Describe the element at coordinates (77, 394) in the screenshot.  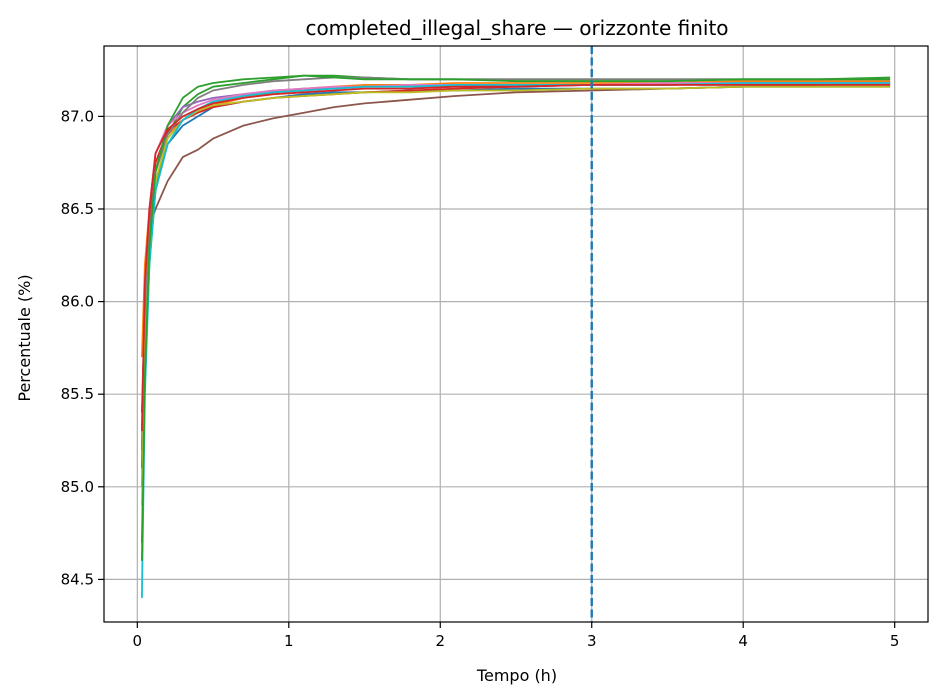
I see `y-tick-label: 85.5` at that location.